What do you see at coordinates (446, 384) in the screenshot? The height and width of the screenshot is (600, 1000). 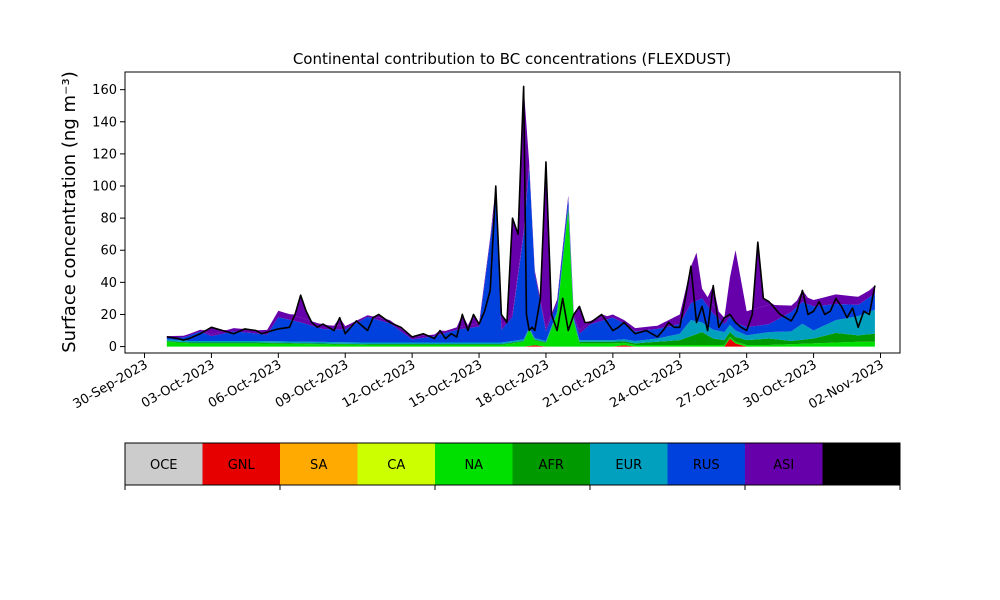 I see `x-tick-label: 15-Oct-2023` at bounding box center [446, 384].